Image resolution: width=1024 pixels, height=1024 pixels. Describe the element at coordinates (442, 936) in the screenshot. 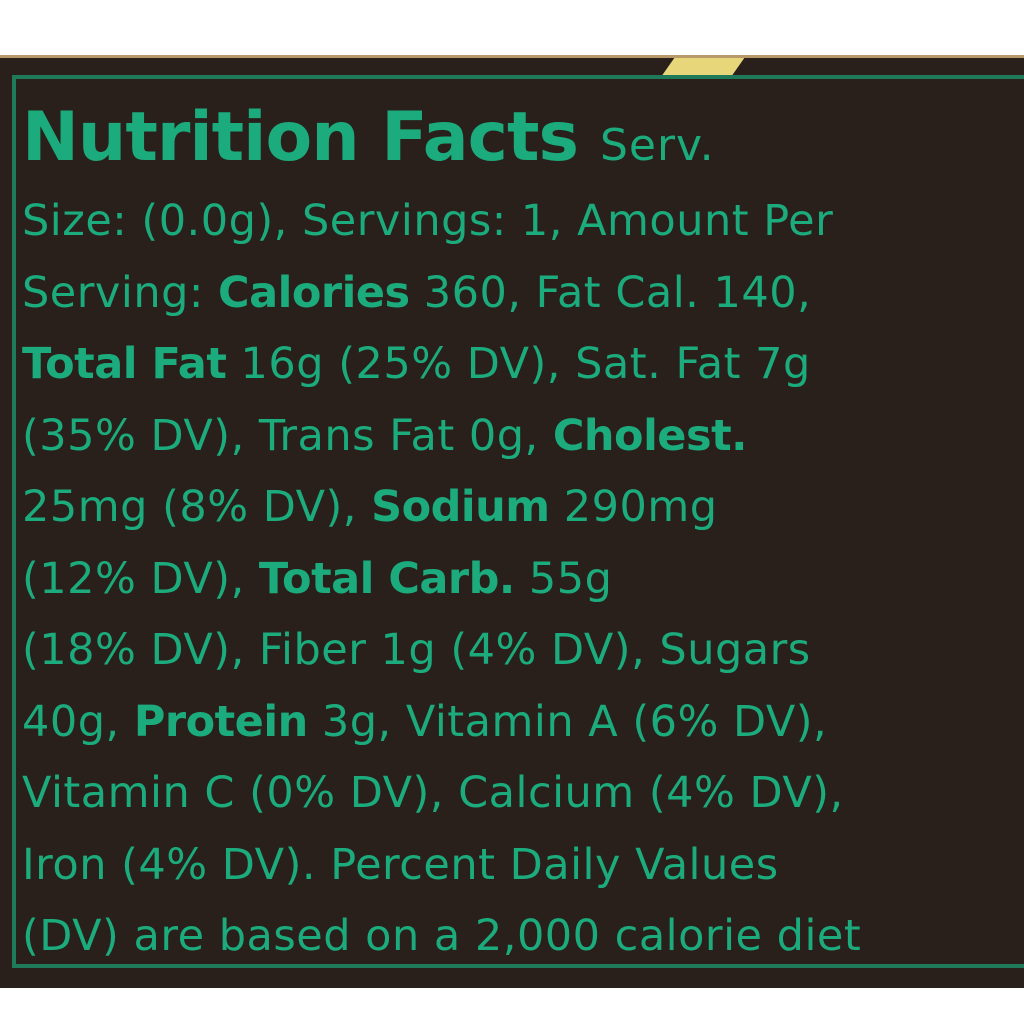

I see `label-text: (DV) are based on a 2,000 calorie diet` at that location.